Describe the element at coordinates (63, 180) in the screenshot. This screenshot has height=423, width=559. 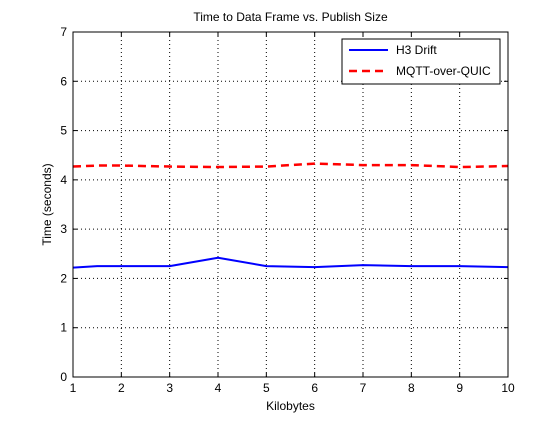
I see `y-tick-label: 4` at that location.